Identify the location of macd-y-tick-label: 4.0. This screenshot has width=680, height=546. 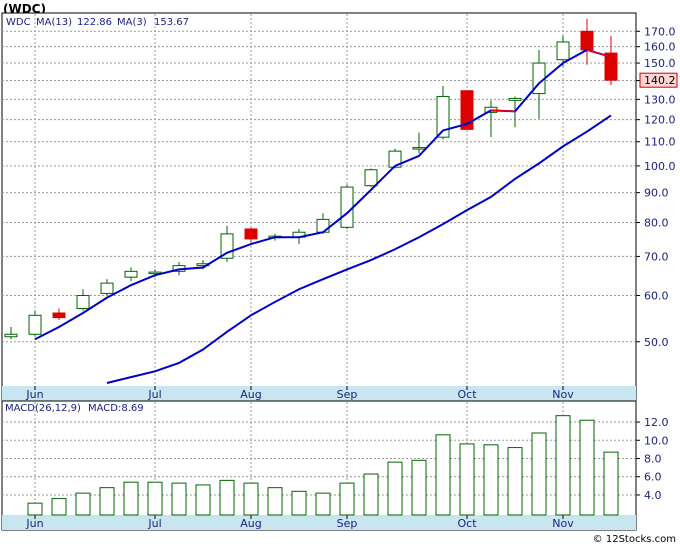
(653, 495).